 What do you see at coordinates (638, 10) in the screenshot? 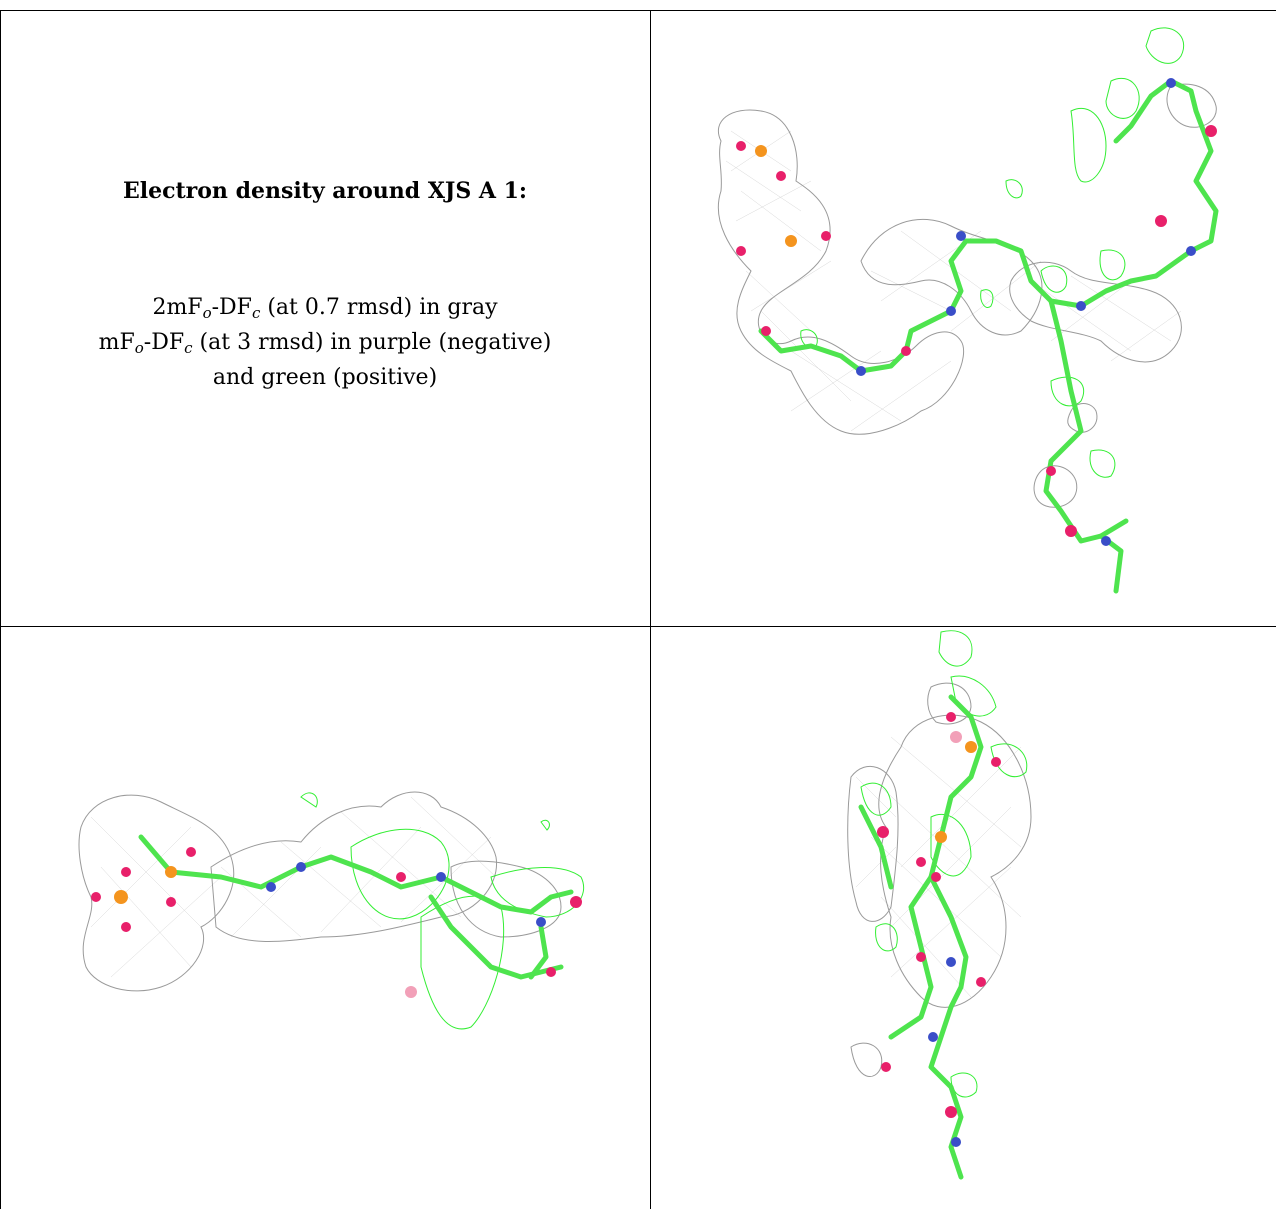
I see `border-top` at bounding box center [638, 10].